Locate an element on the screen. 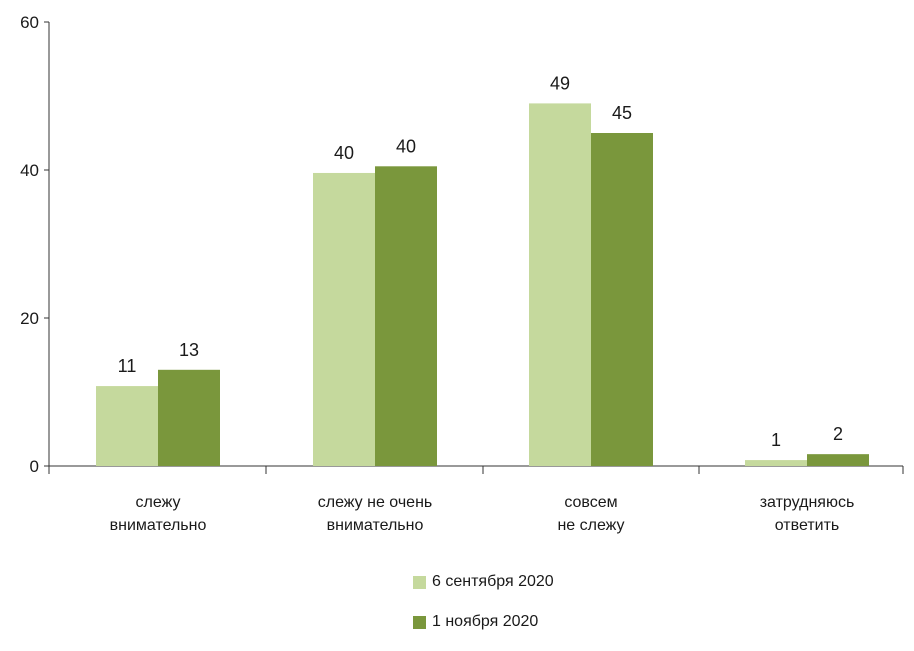  x-tick-label: совсем is located at coordinates (590, 502).